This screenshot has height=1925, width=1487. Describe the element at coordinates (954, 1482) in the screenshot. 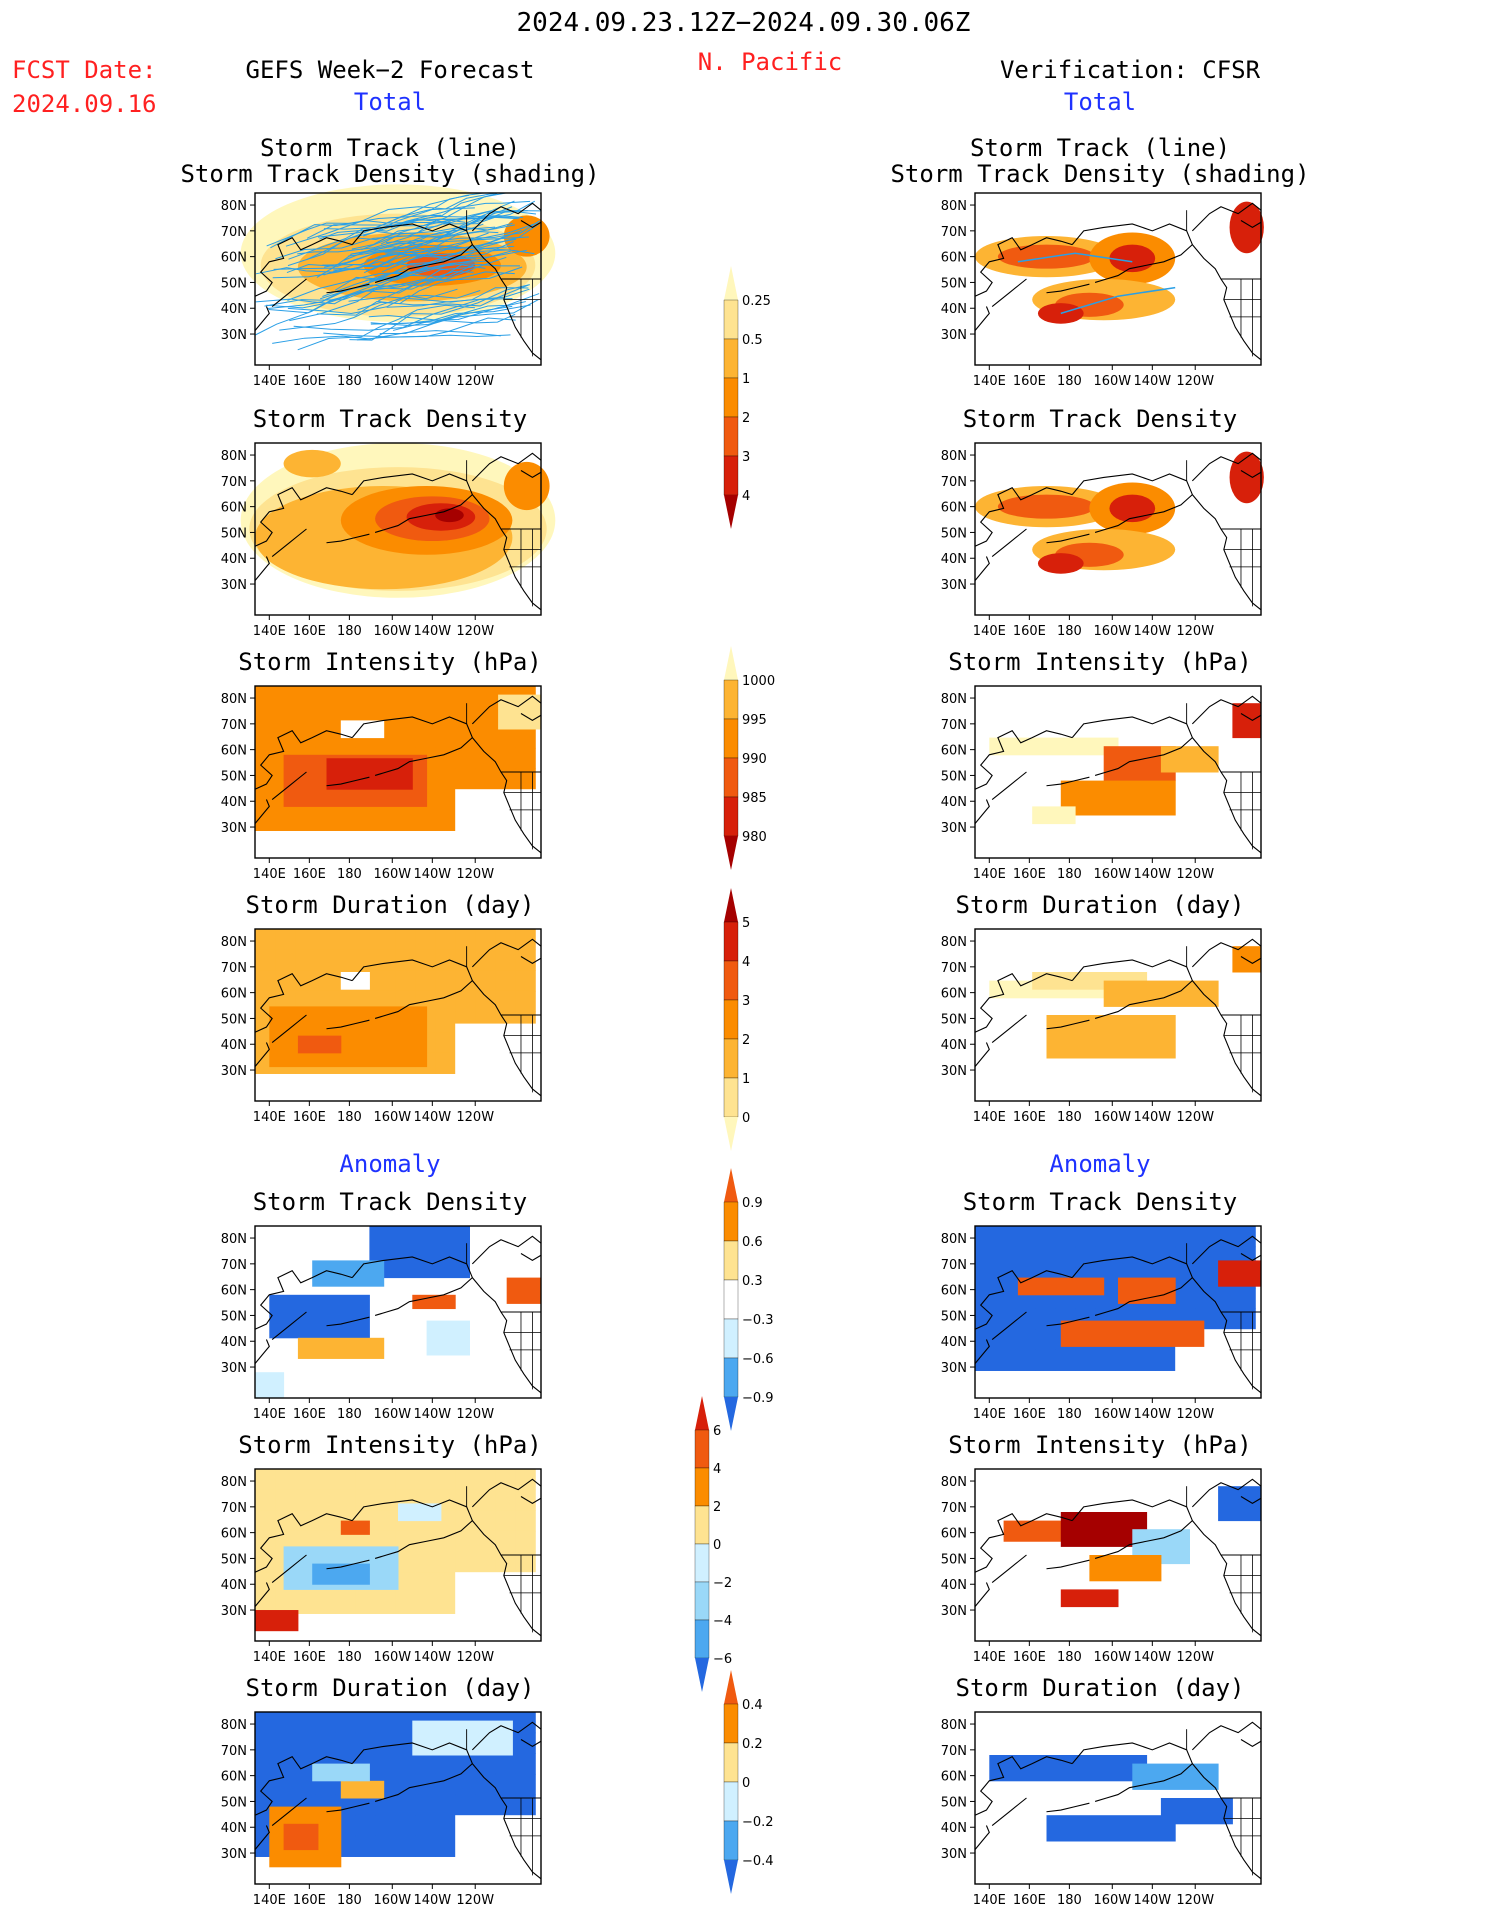

I see `lat-tick-label: 80N` at that location.